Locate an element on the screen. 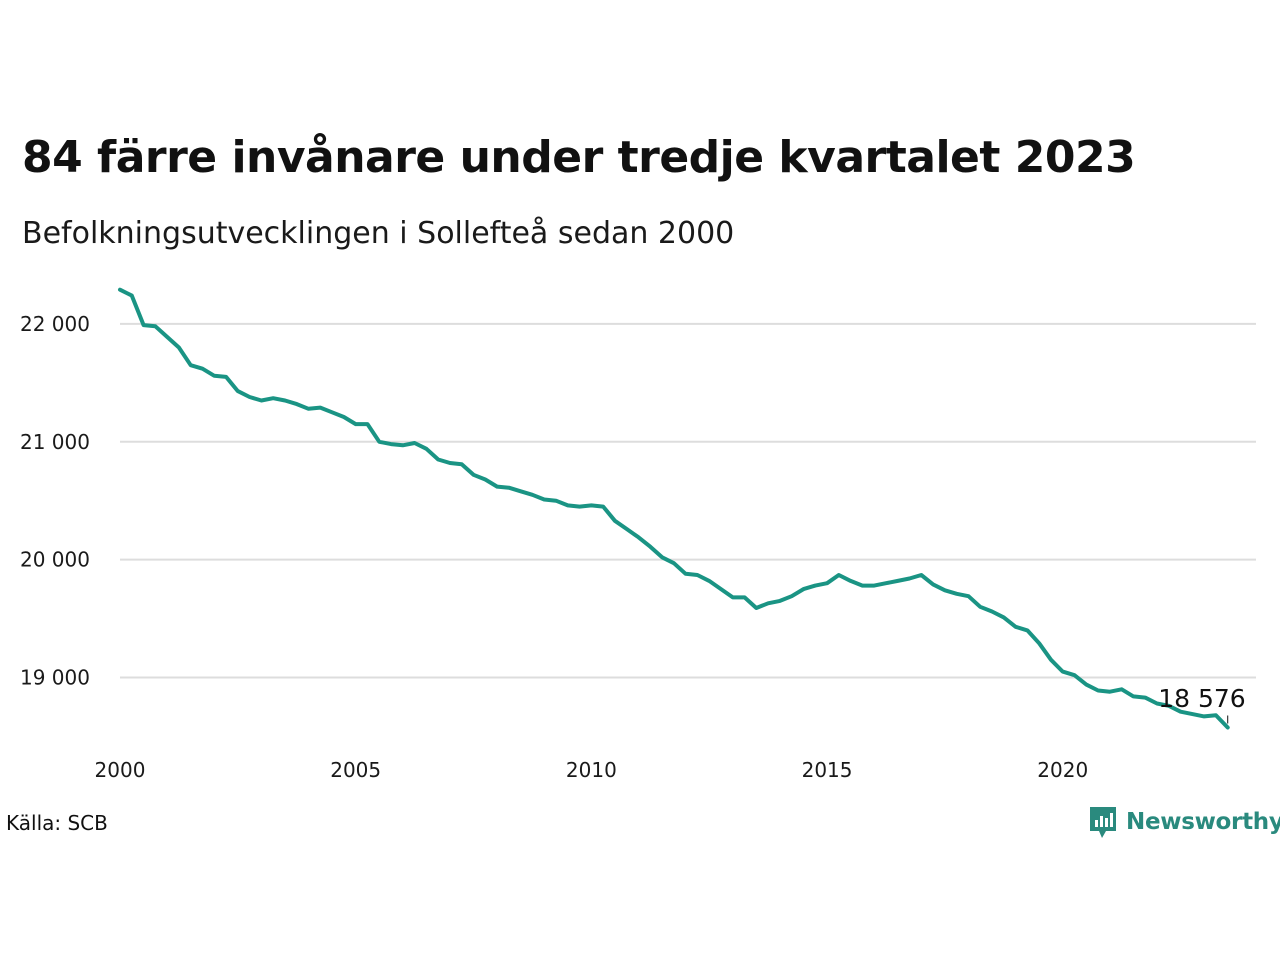 The width and height of the screenshot is (1280, 960). x-tick-label: 2005 is located at coordinates (355, 770).